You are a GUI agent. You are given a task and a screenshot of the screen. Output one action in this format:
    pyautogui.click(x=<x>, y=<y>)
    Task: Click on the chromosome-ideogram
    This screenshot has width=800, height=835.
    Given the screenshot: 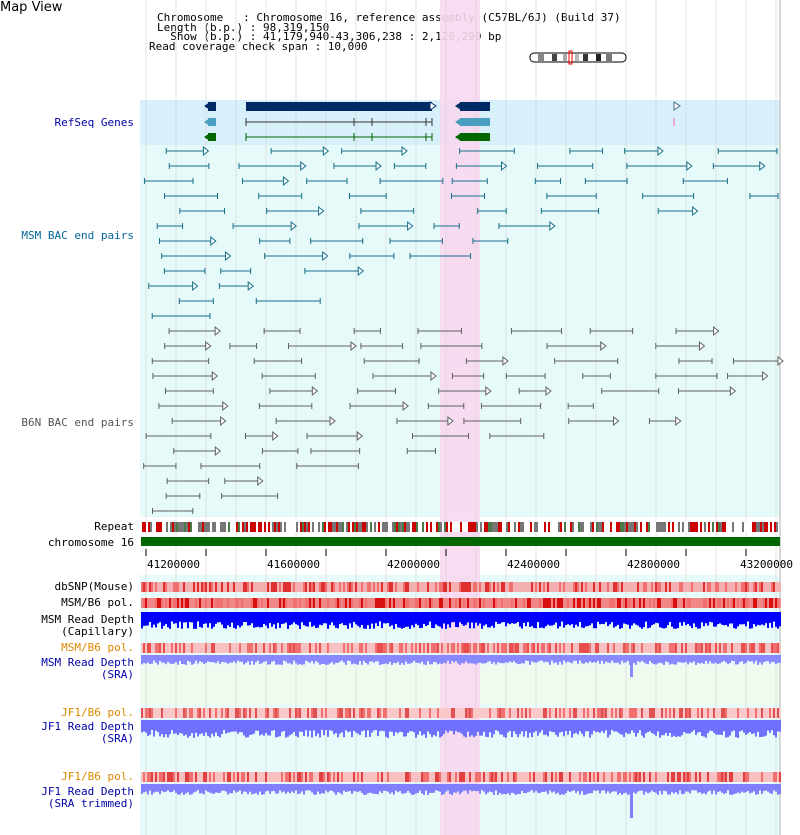 What is the action you would take?
    pyautogui.click(x=578, y=57)
    